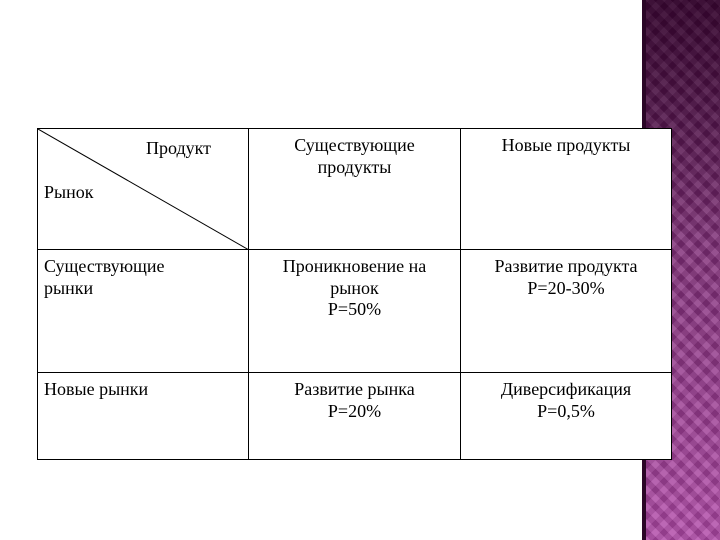  I want to click on cell-market-penetration: Проникновение на рынок P=50%, so click(354, 311).